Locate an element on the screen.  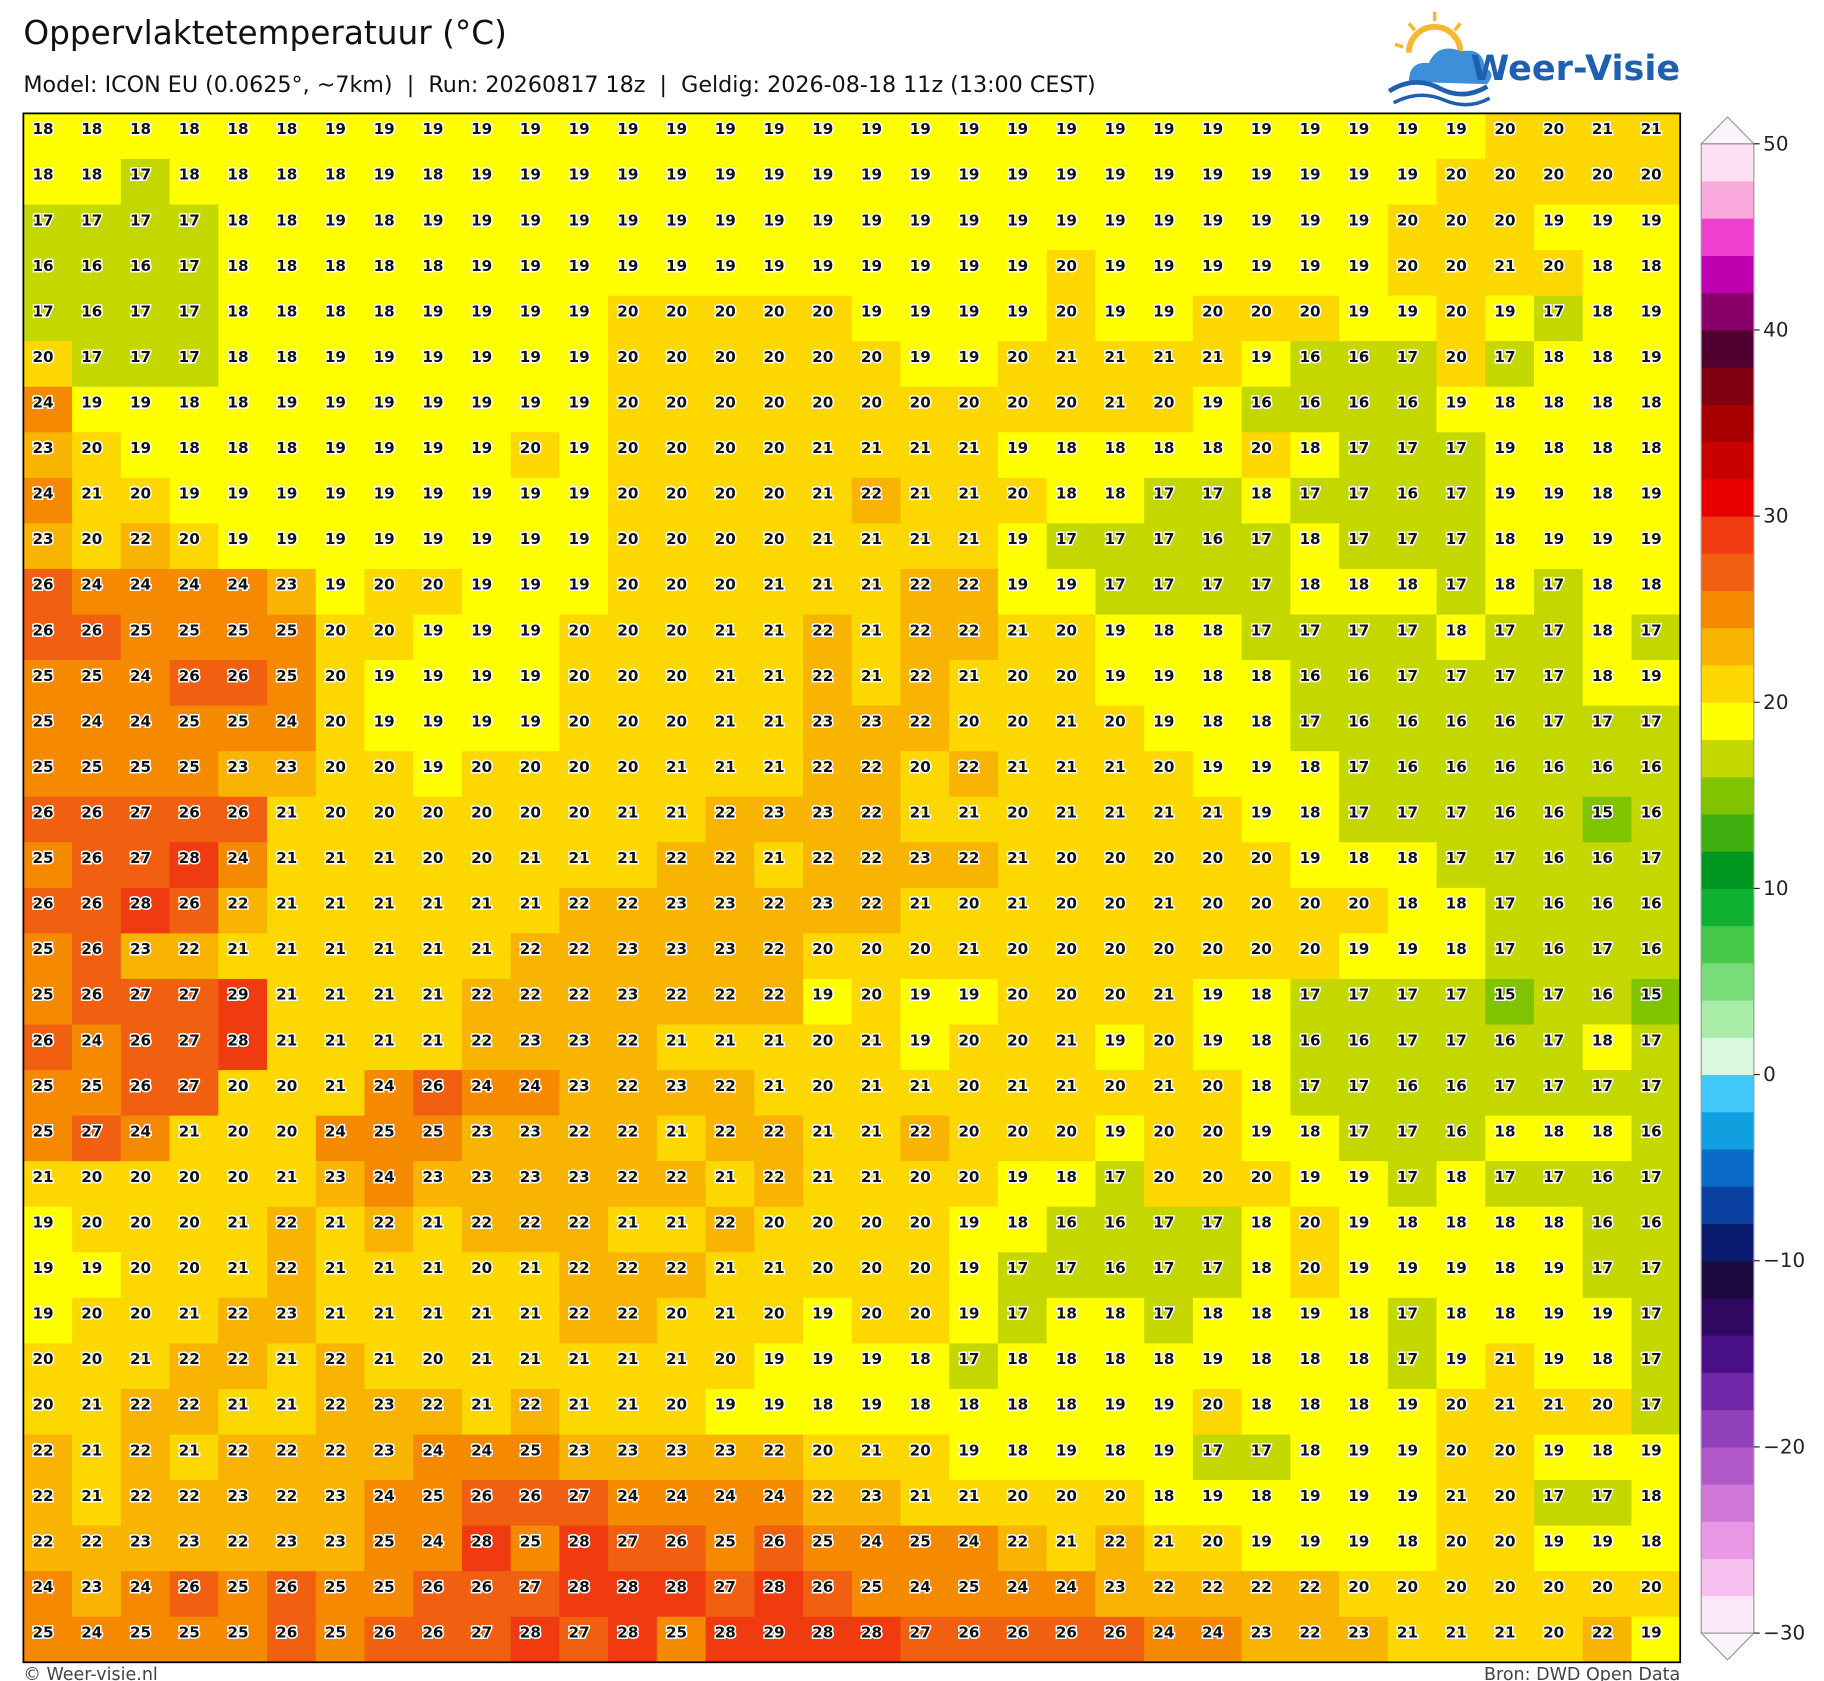
colorbar-extend-top is located at coordinates (1727, 130).